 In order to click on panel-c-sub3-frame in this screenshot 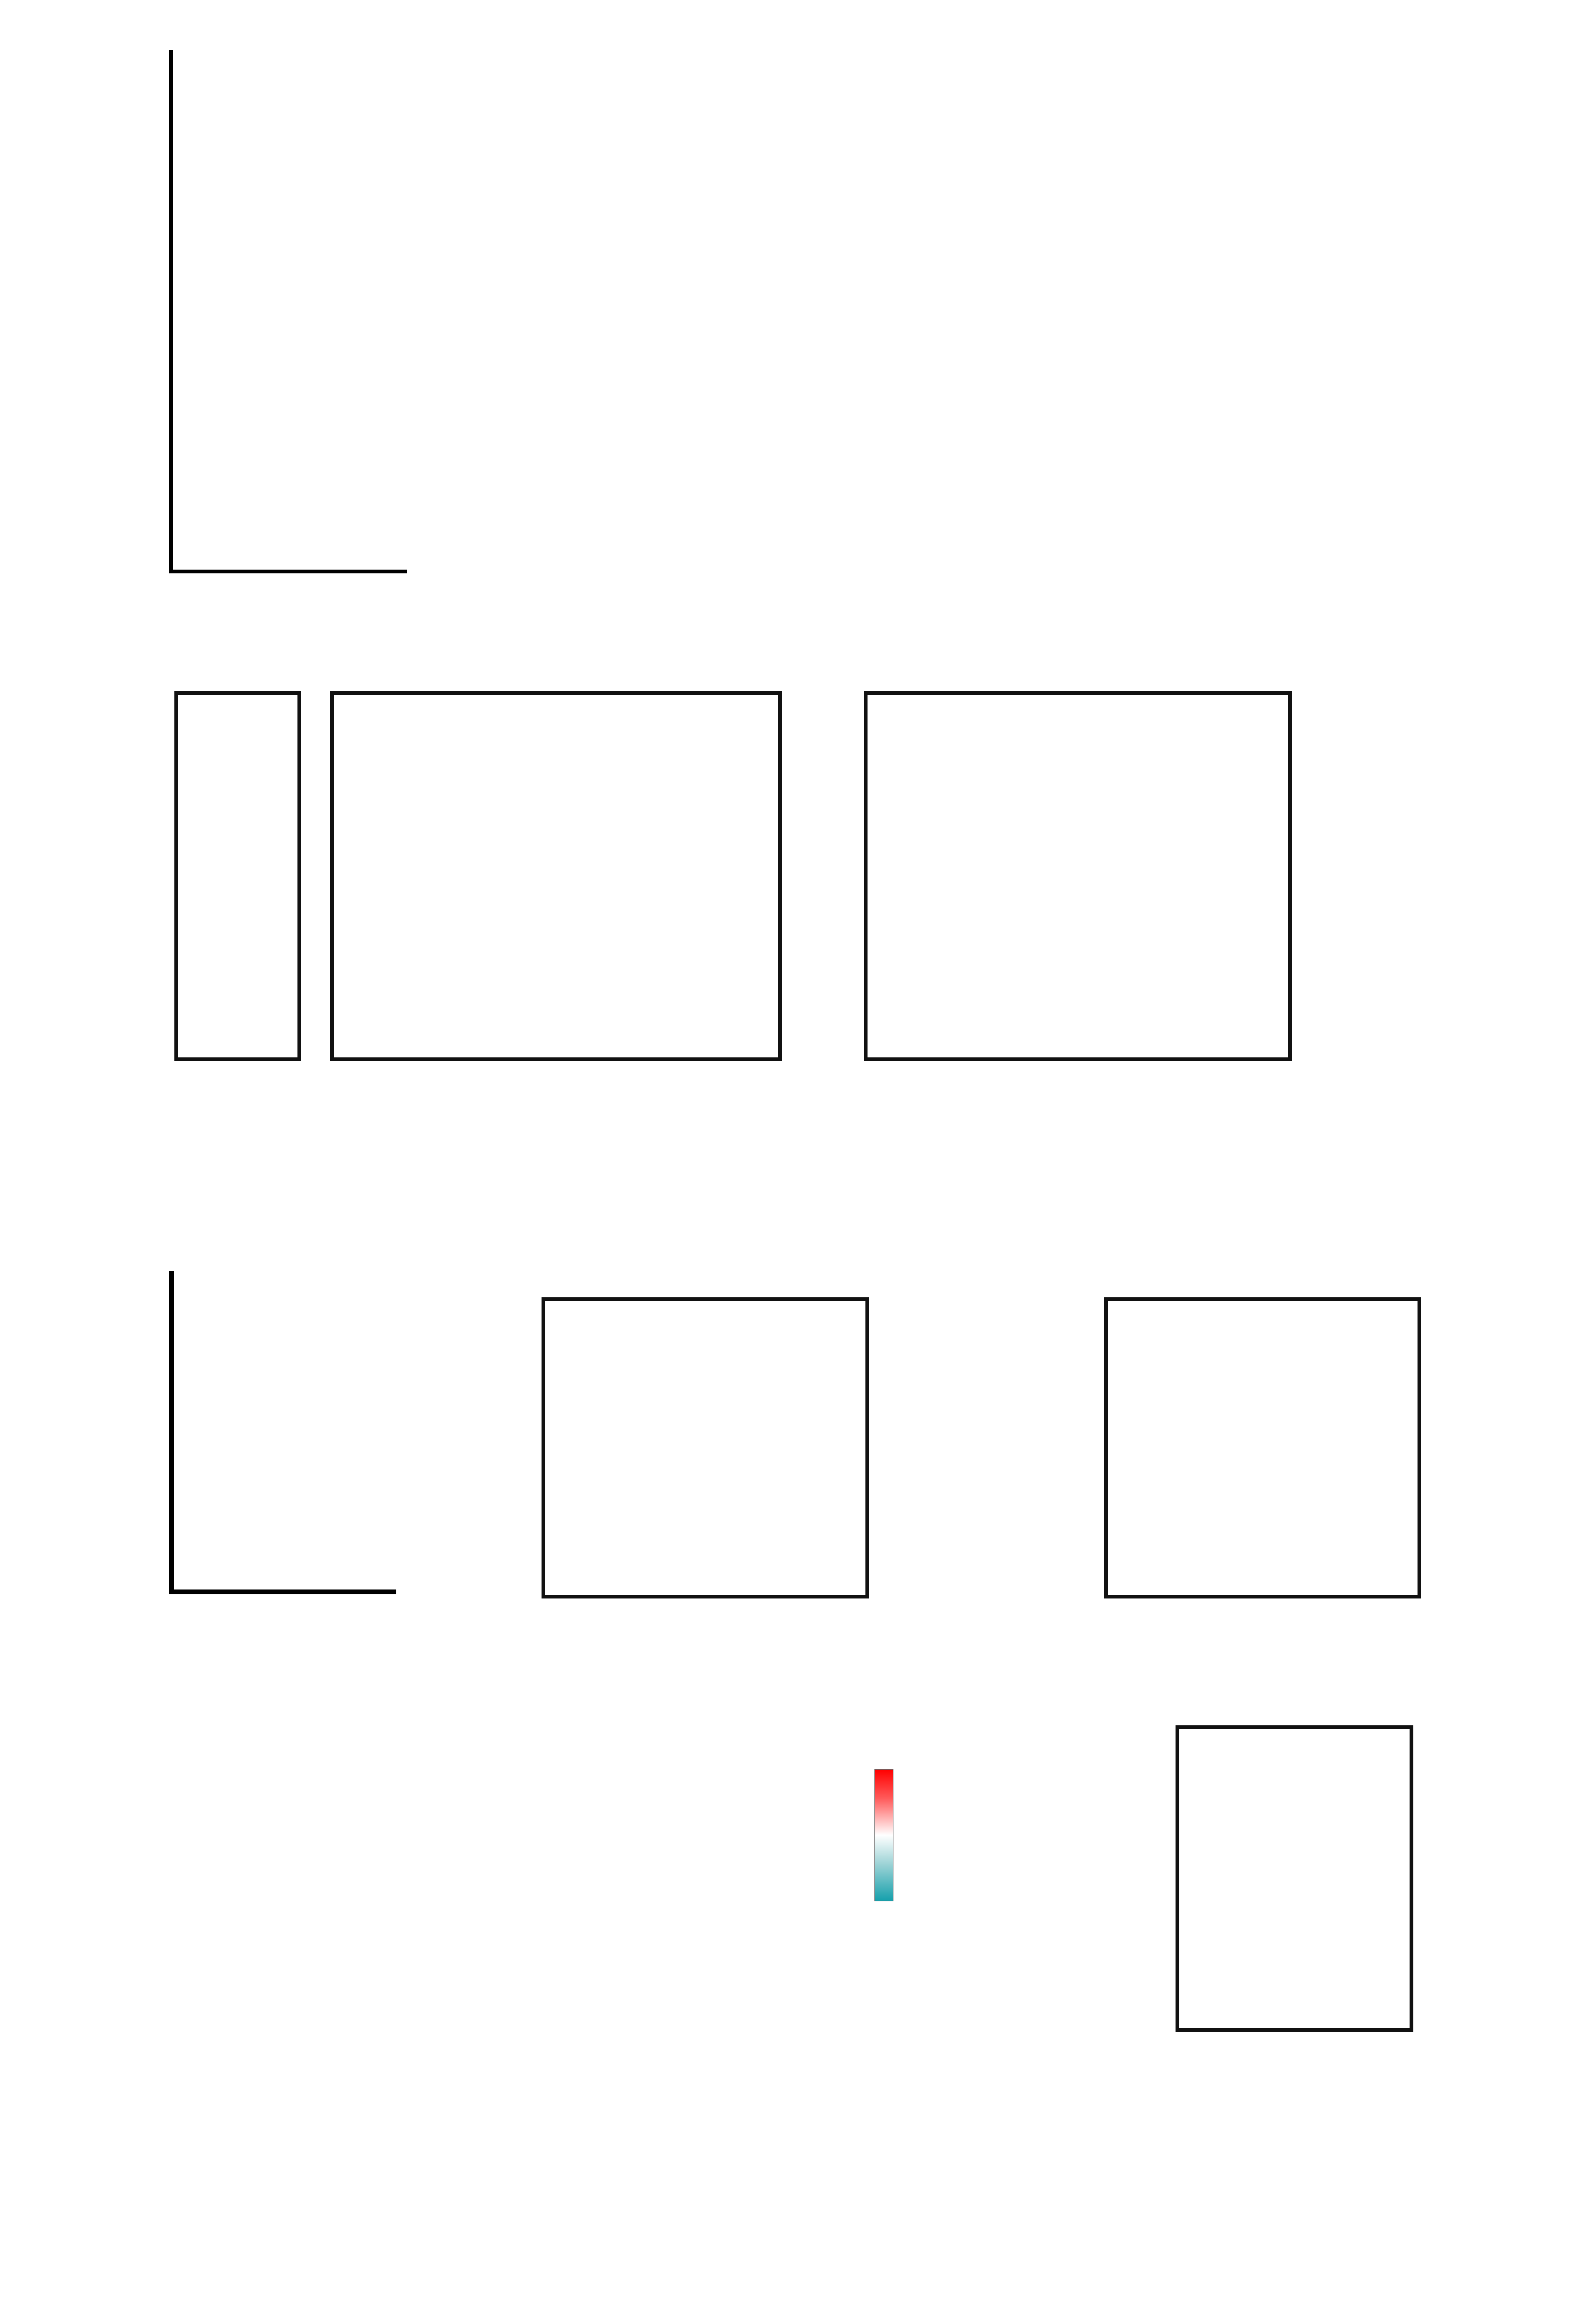, I will do `click(1078, 876)`.